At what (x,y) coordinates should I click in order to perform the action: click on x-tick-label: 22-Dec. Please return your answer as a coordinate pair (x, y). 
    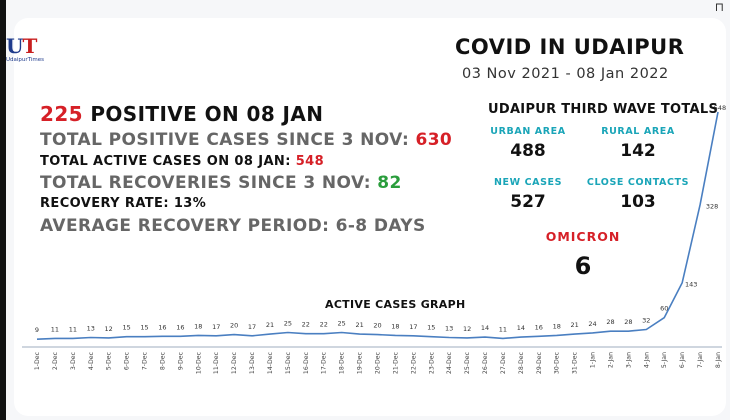
    Looking at the image, I should click on (413, 362).